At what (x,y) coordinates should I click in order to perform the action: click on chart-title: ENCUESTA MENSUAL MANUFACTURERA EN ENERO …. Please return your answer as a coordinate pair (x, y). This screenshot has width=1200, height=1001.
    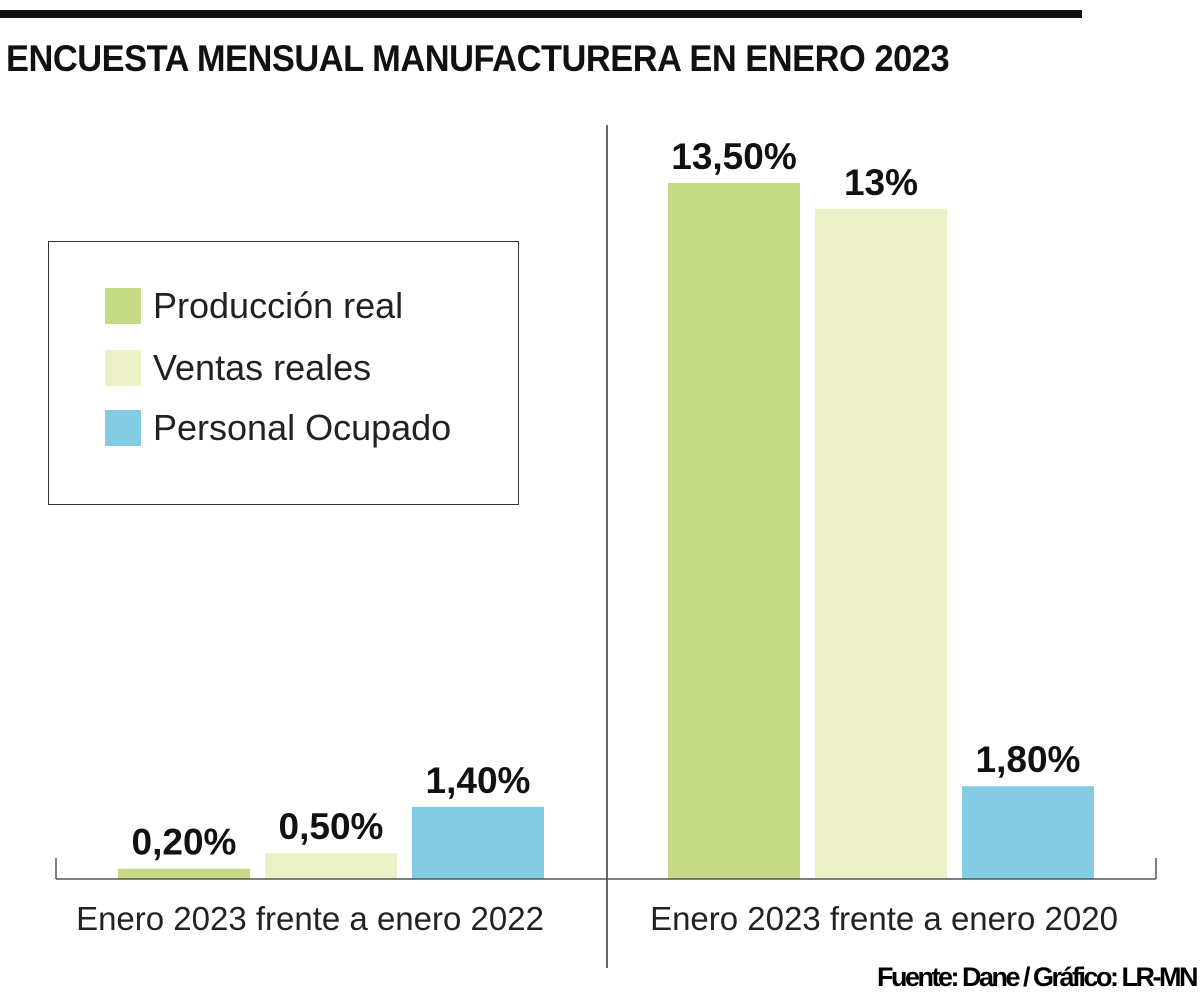
    Looking at the image, I should click on (478, 58).